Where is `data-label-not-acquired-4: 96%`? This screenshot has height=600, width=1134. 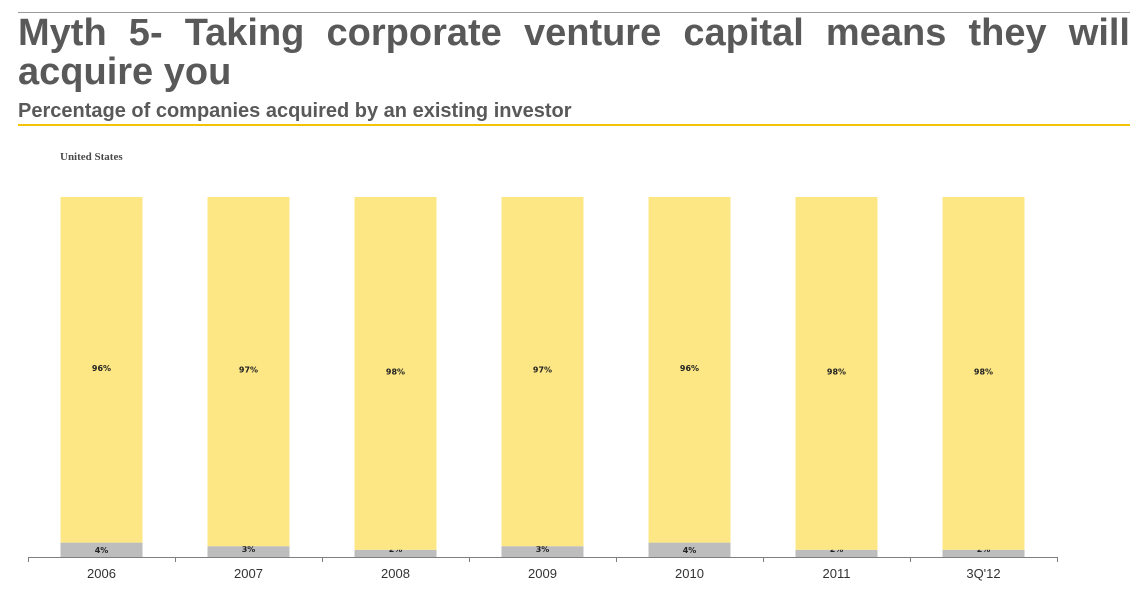 data-label-not-acquired-4: 96% is located at coordinates (689, 368).